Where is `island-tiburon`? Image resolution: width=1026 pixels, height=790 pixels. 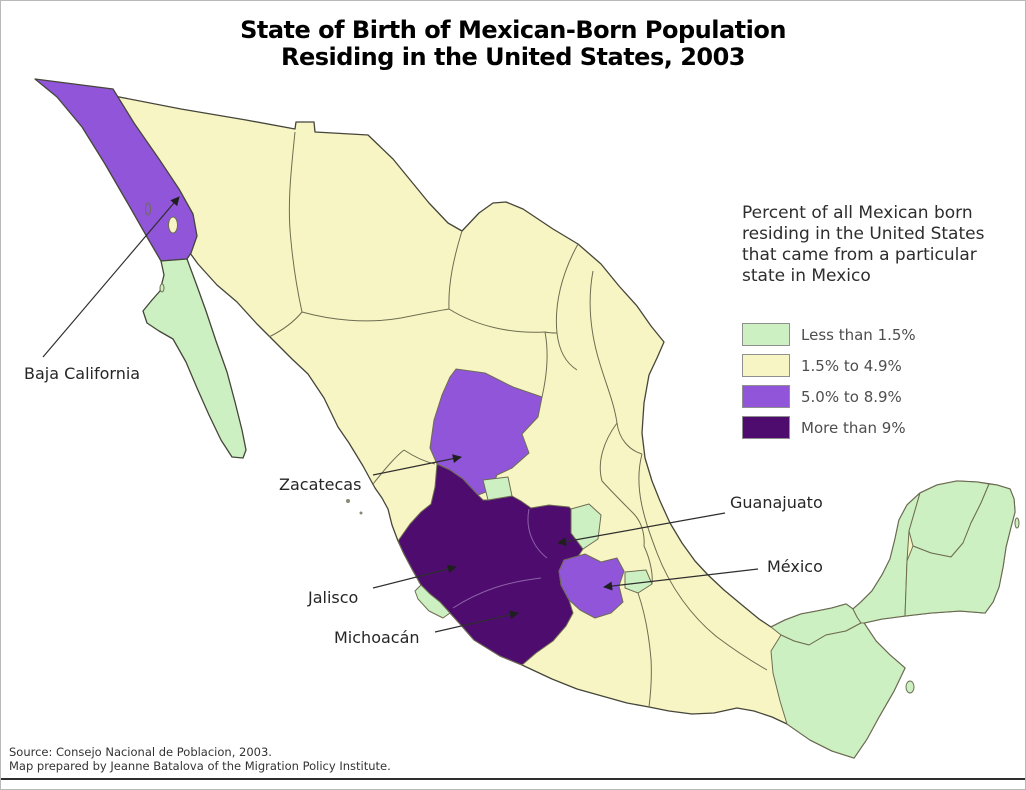 island-tiburon is located at coordinates (173, 225).